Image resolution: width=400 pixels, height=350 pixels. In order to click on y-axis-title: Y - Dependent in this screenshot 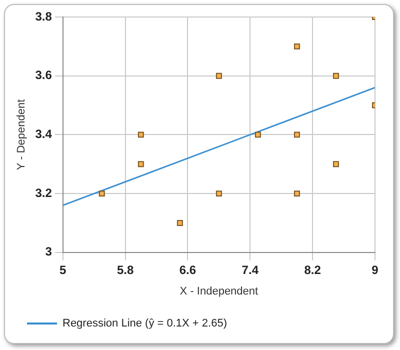, I will do `click(22, 134)`.